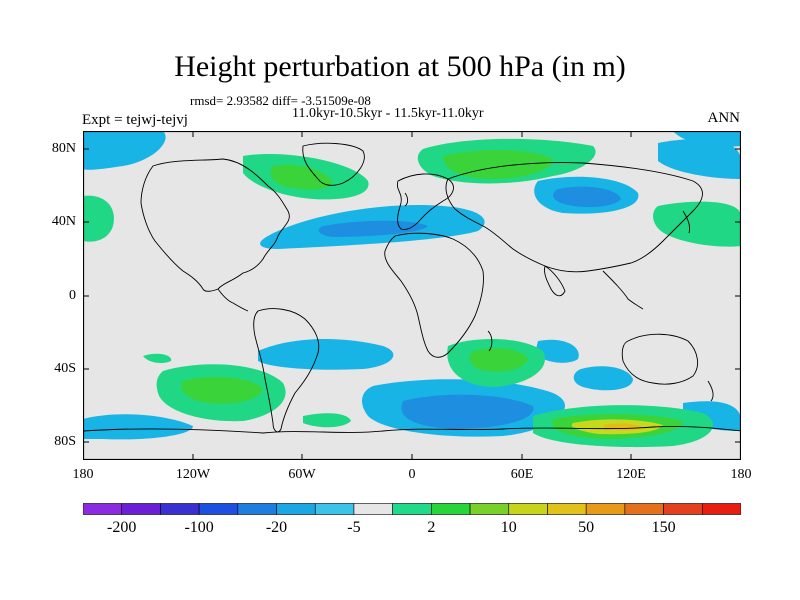 Image resolution: width=800 pixels, height=600 pixels. Describe the element at coordinates (412, 474) in the screenshot. I see `lon-label-0: 0` at that location.